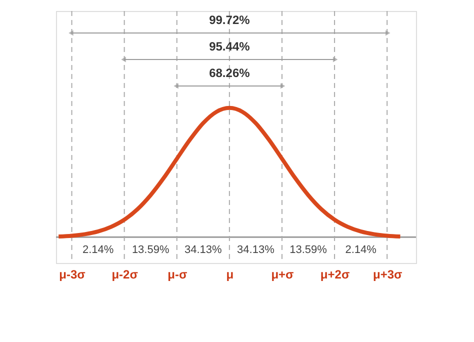 Image resolution: width=474 pixels, height=342 pixels. I want to click on x-tick-label: μ-σ, so click(178, 275).